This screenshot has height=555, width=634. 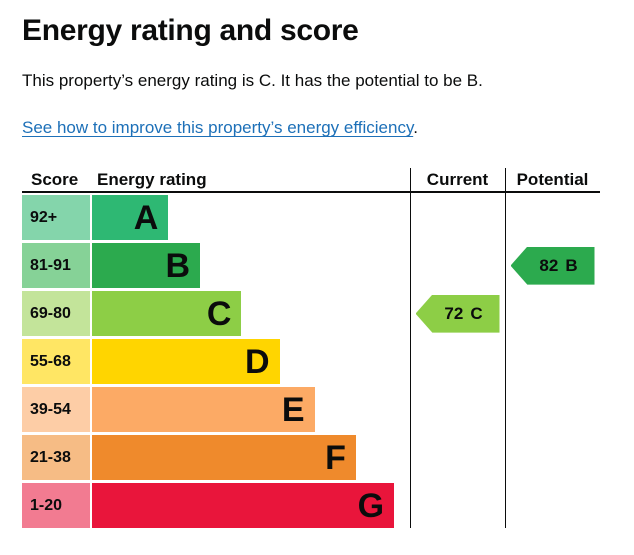 I want to click on energy-band-row: 69-80 C 72 C, so click(x=311, y=314).